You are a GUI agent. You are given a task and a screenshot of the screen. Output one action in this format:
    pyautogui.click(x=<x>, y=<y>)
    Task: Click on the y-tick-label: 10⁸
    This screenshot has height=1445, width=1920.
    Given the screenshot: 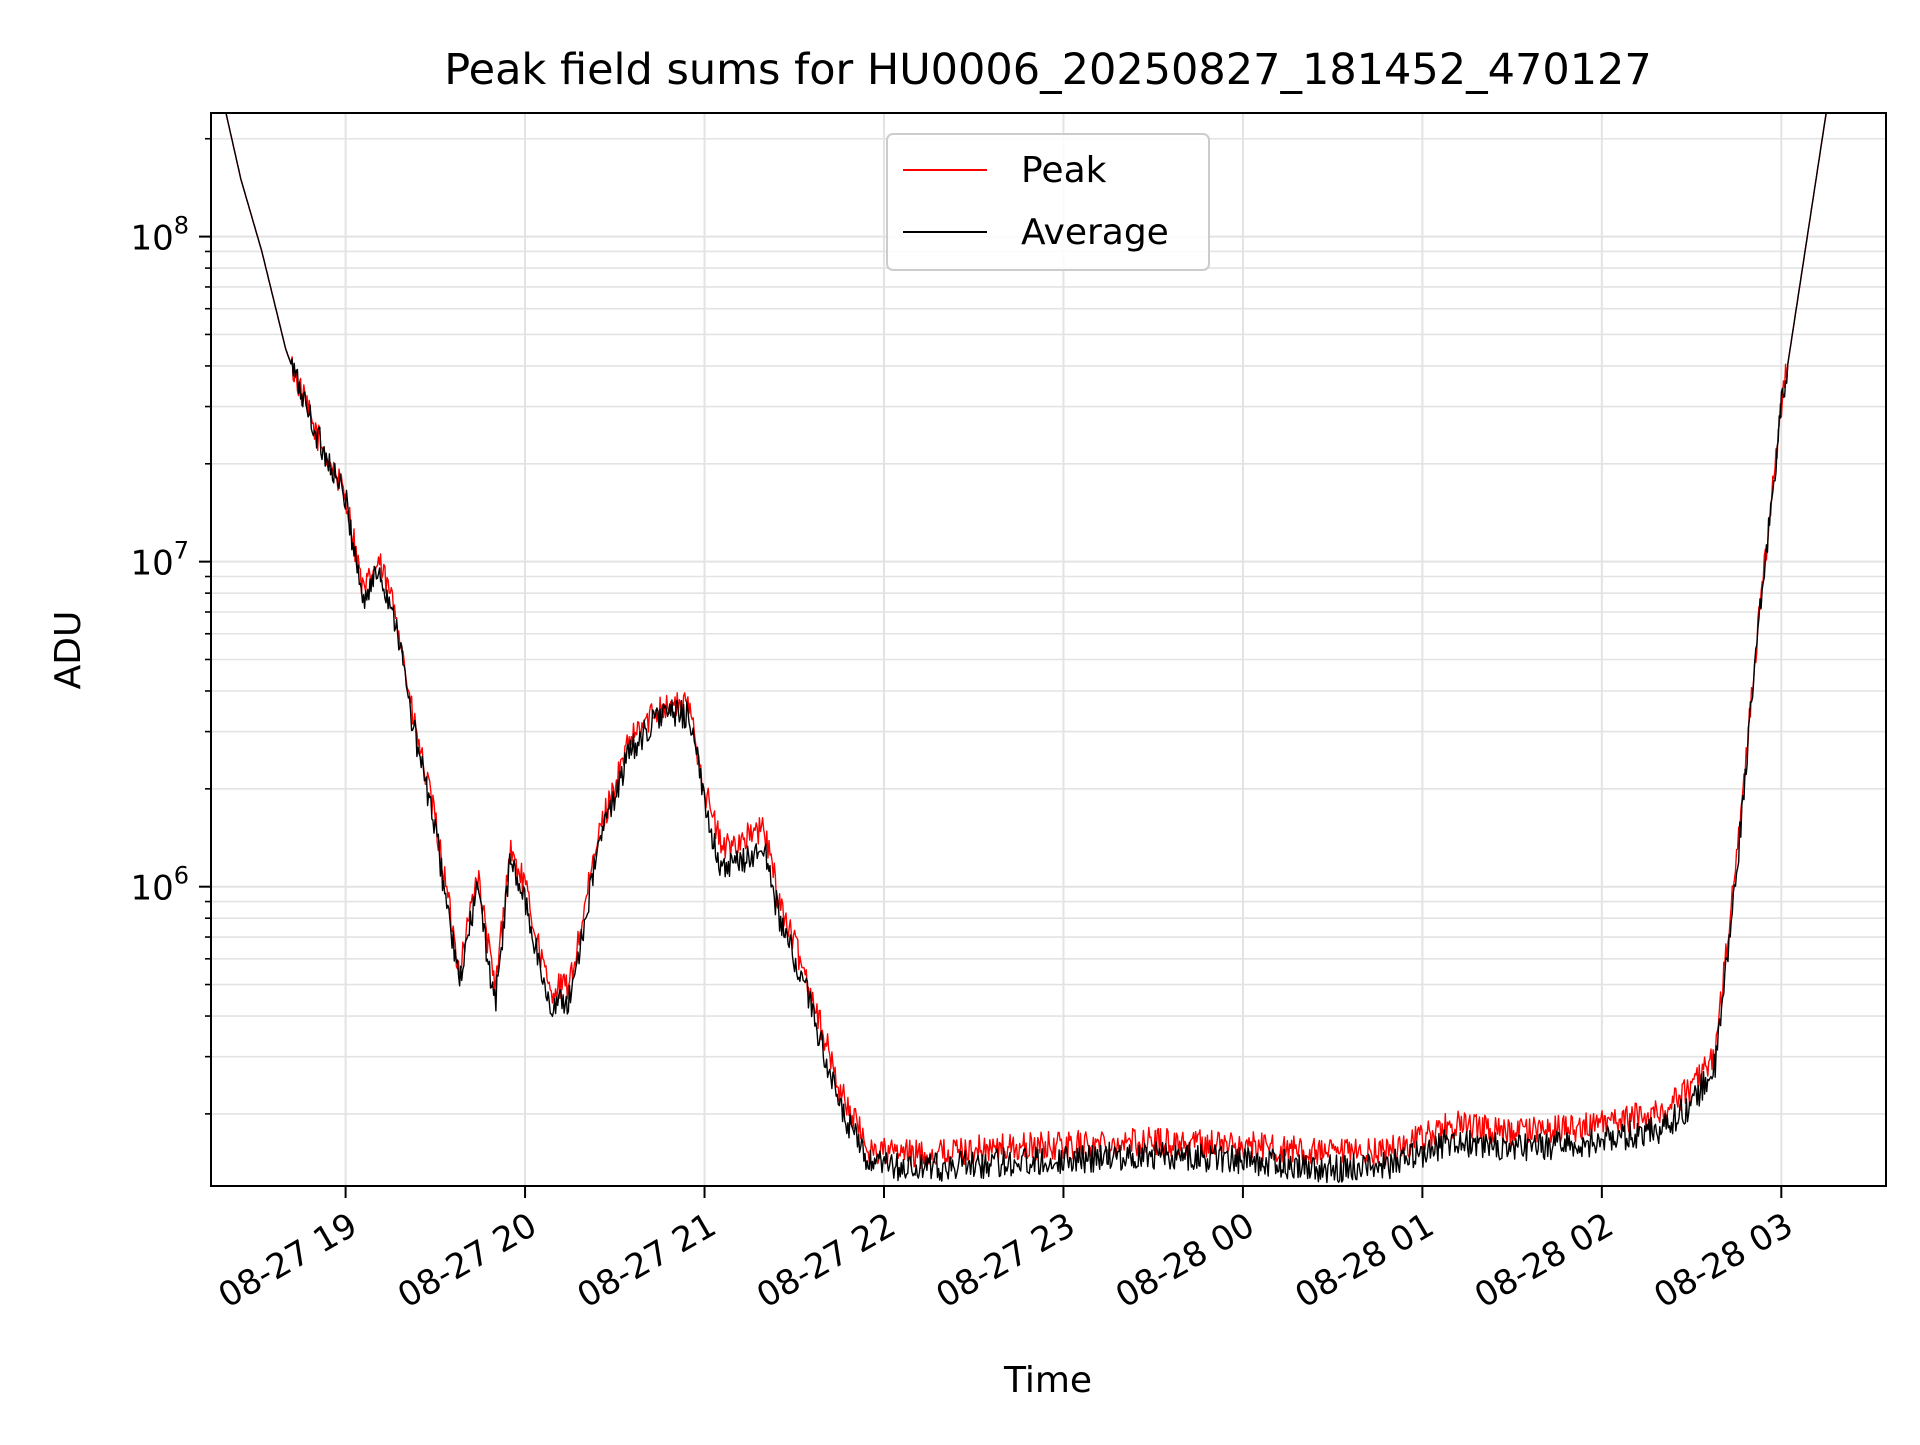 What is the action you would take?
    pyautogui.click(x=159, y=235)
    